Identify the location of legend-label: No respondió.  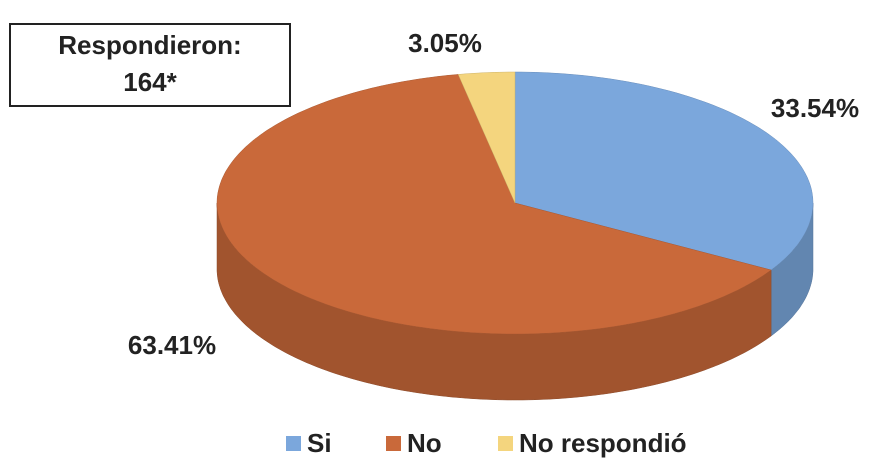
(603, 443).